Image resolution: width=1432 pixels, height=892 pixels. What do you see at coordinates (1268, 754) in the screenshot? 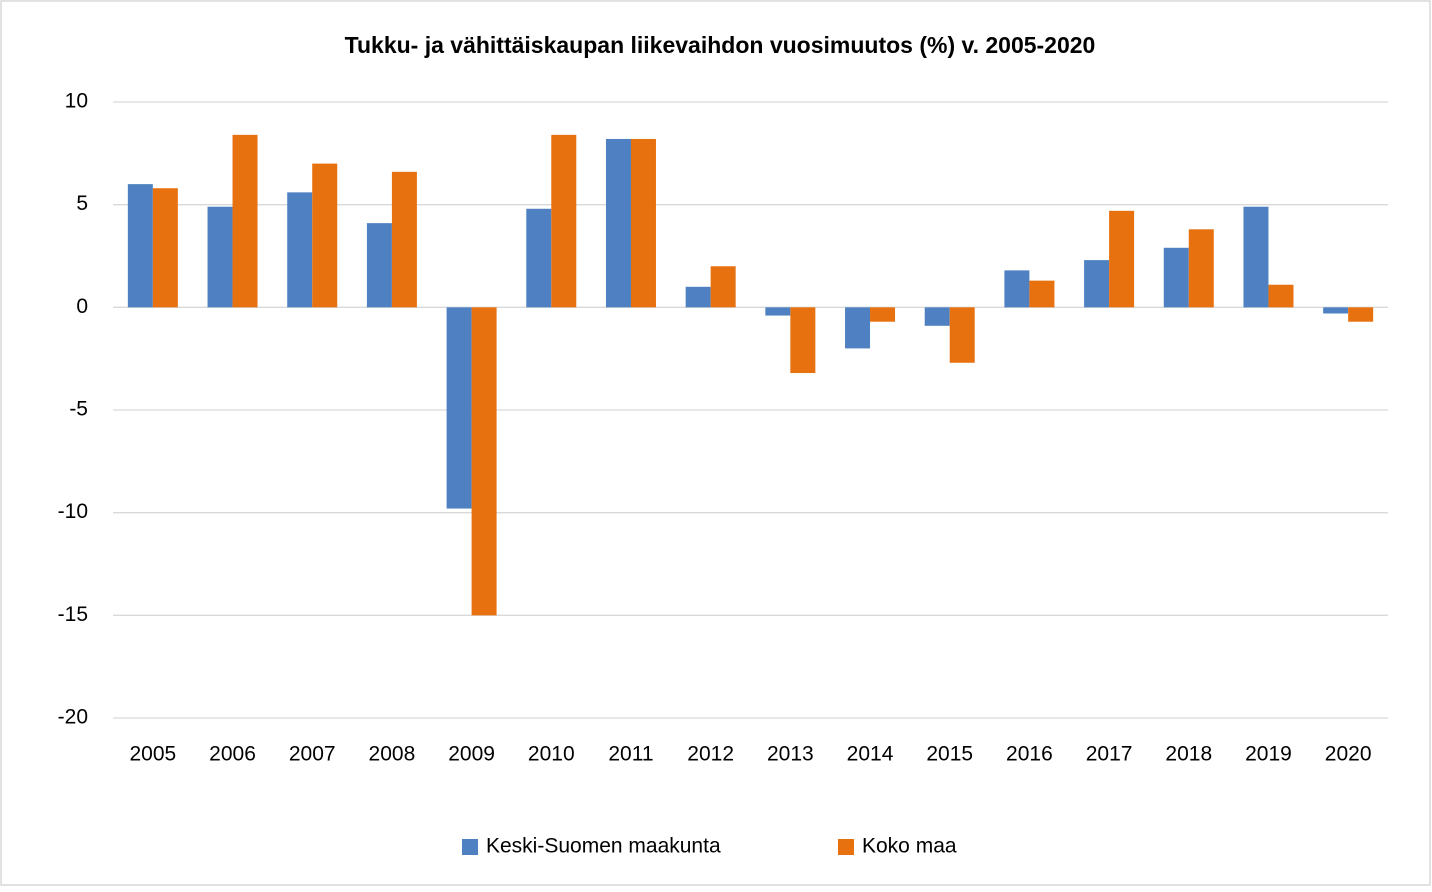
I see `x-tick-label: 2019` at bounding box center [1268, 754].